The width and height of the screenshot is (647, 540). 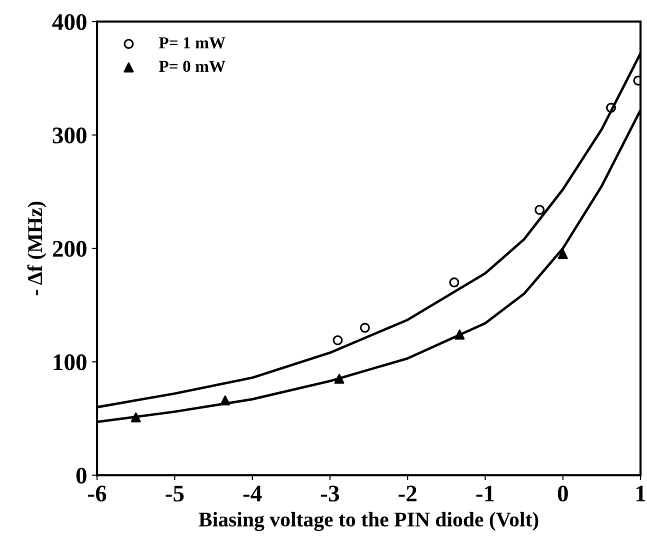 What do you see at coordinates (69, 248) in the screenshot?
I see `y-tick-label: 200` at bounding box center [69, 248].